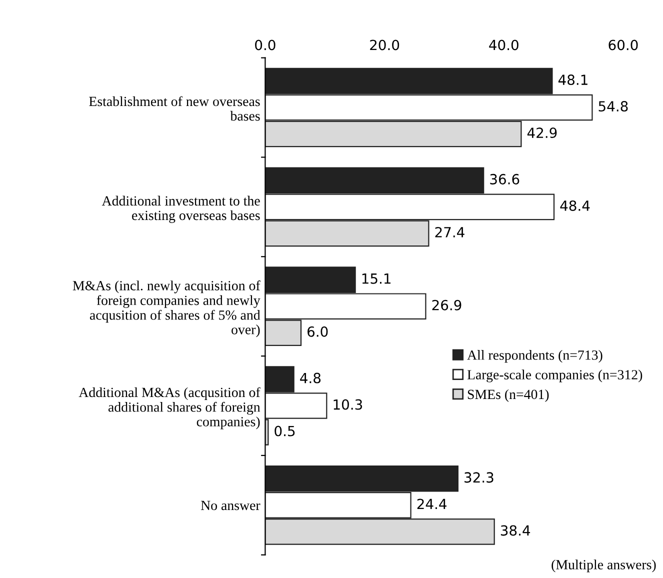 This screenshot has height=578, width=663. What do you see at coordinates (169, 408) in the screenshot?
I see `y-tick-label: Additional M&As (acqusition of additional shares of foreign companies)` at bounding box center [169, 408].